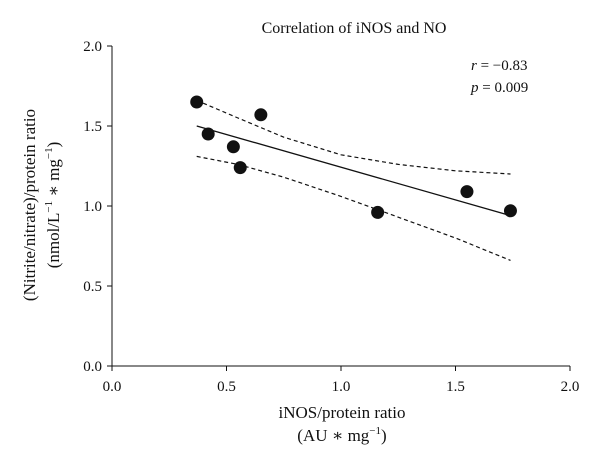 This screenshot has height=469, width=600. I want to click on x-axis-label-line1: iNOS/protein ratio, so click(341, 412).